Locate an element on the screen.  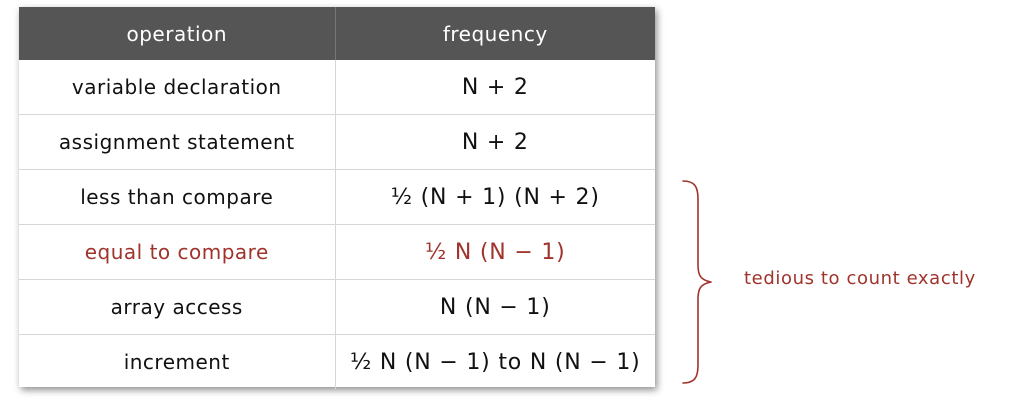
frequency-cell: ½ N (N − 1) to N (N − 1) is located at coordinates (494, 361).